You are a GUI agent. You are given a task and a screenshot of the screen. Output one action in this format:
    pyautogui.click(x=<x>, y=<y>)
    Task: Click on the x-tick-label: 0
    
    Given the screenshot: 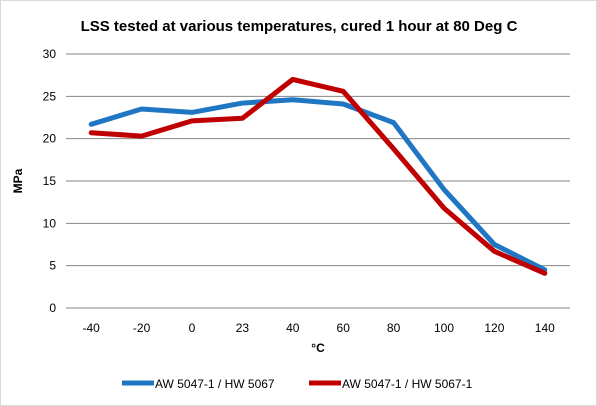 What is the action you would take?
    pyautogui.click(x=192, y=328)
    